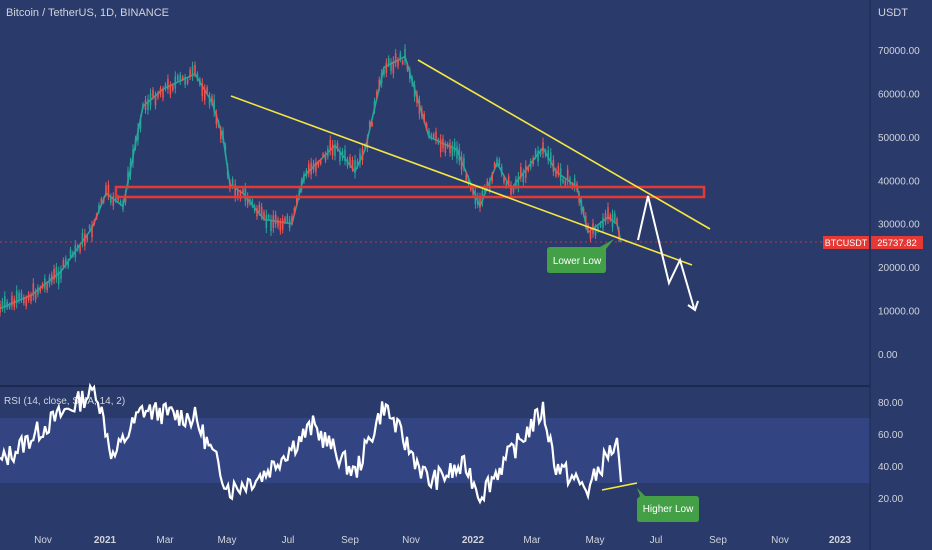 This screenshot has width=932, height=550. I want to click on time-tick-label: Nov, so click(411, 540).